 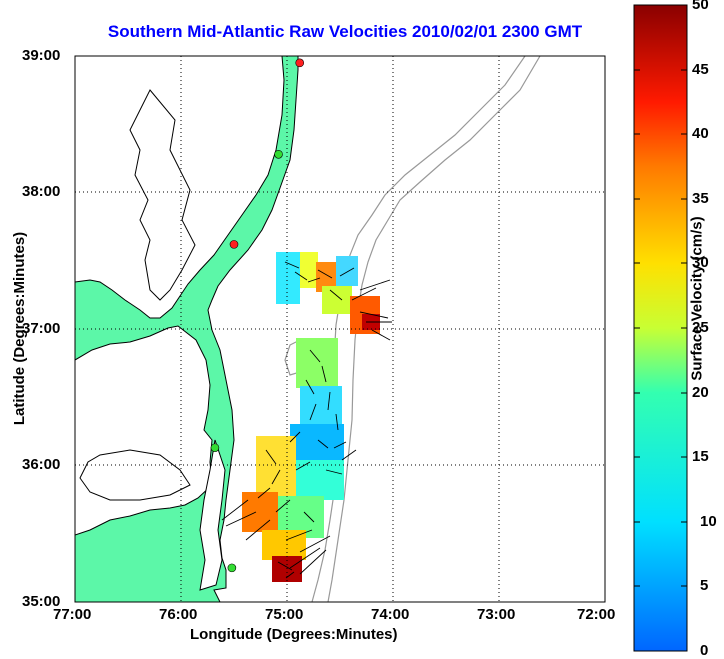 I want to click on colorbar-tick-label: 0, so click(x=704, y=650).